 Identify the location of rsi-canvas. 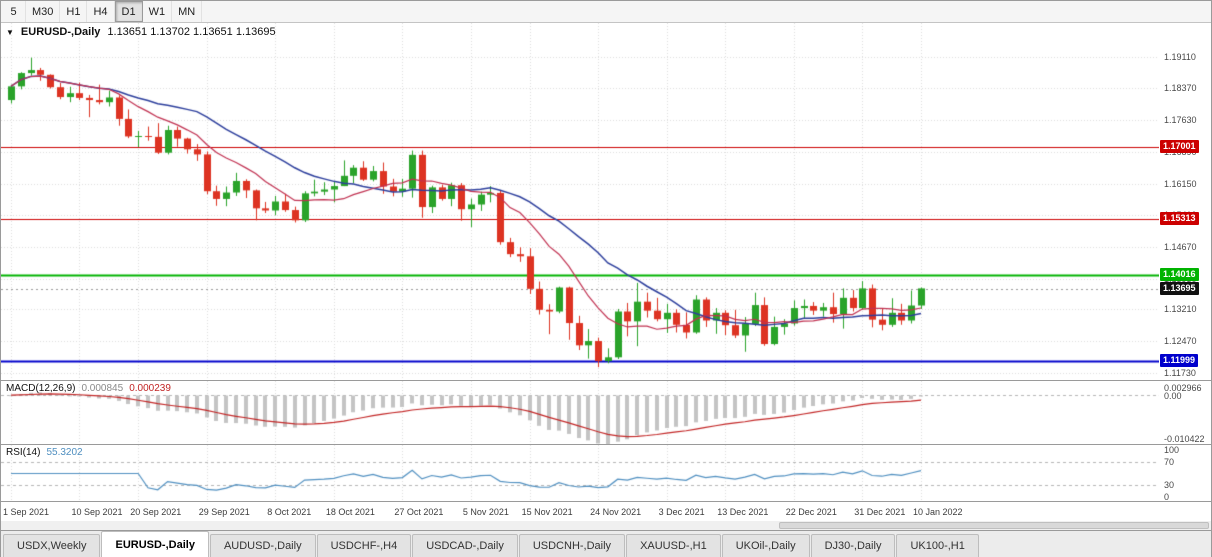
(581, 473).